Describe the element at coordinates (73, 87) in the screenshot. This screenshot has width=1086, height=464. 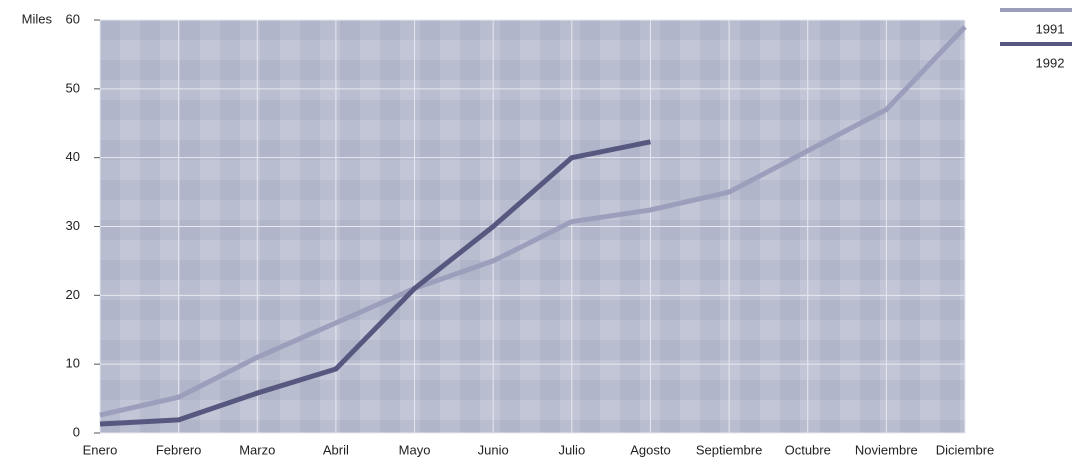
I see `y-tick-label: 50` at that location.